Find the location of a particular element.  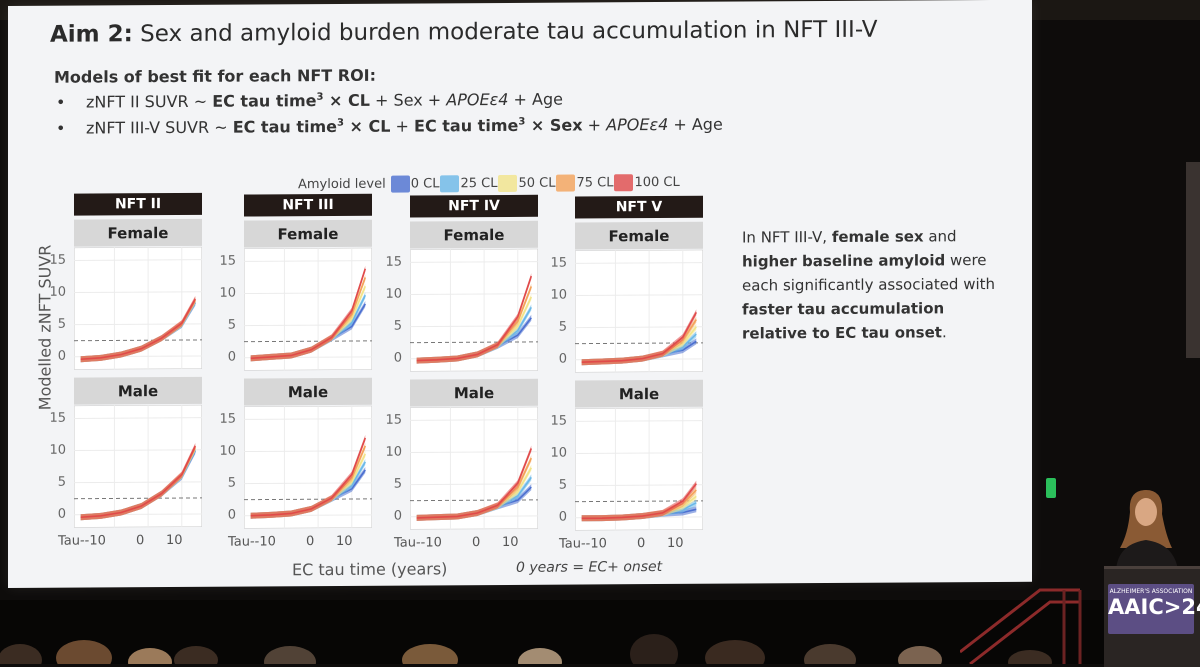

legend-key-0-cl: 0 CL is located at coordinates (415, 184).